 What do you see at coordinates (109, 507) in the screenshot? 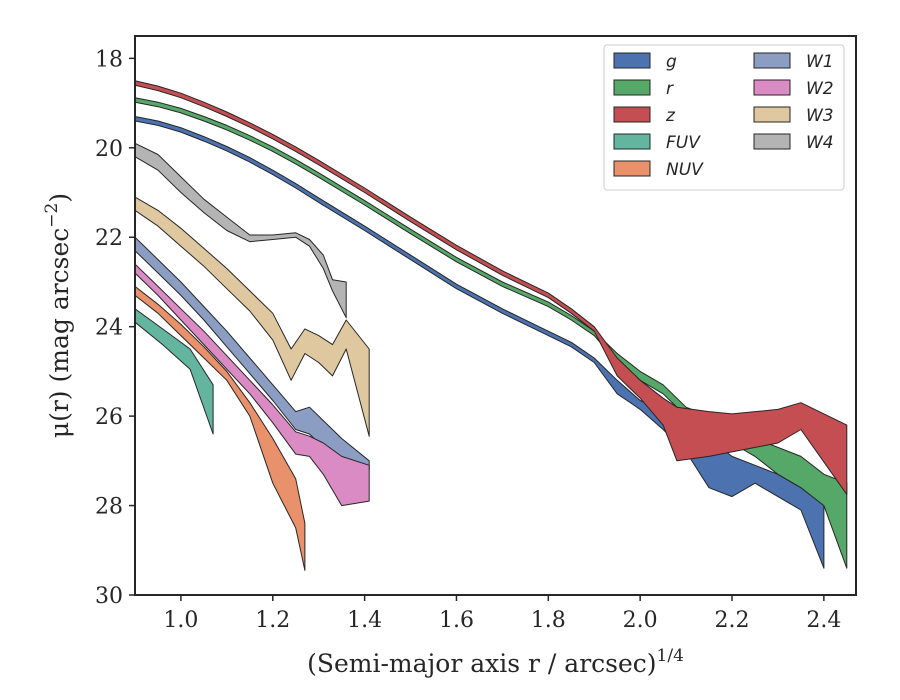
I see `y-tick-label: 28` at bounding box center [109, 507].